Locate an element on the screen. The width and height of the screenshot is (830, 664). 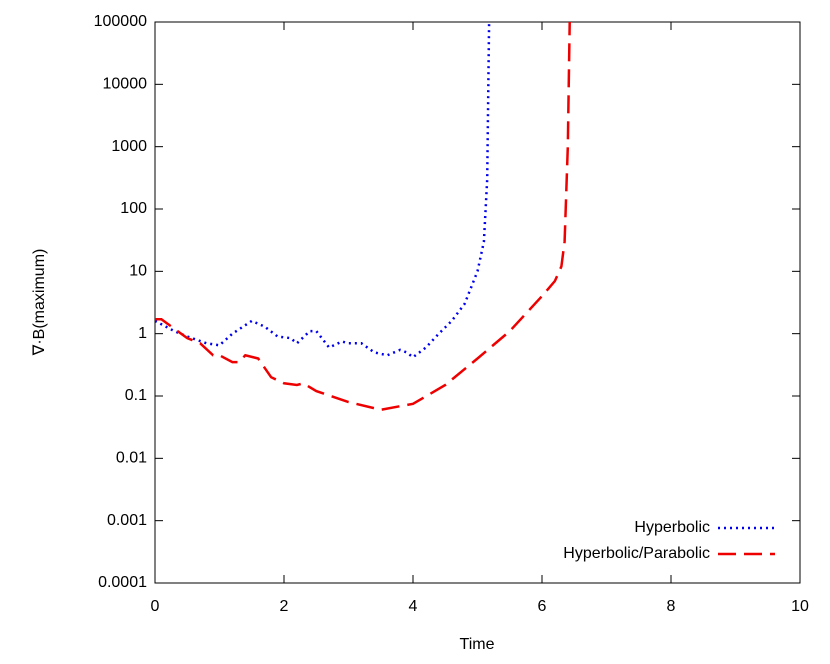
y-tick-label: 0.01 is located at coordinates (131, 458).